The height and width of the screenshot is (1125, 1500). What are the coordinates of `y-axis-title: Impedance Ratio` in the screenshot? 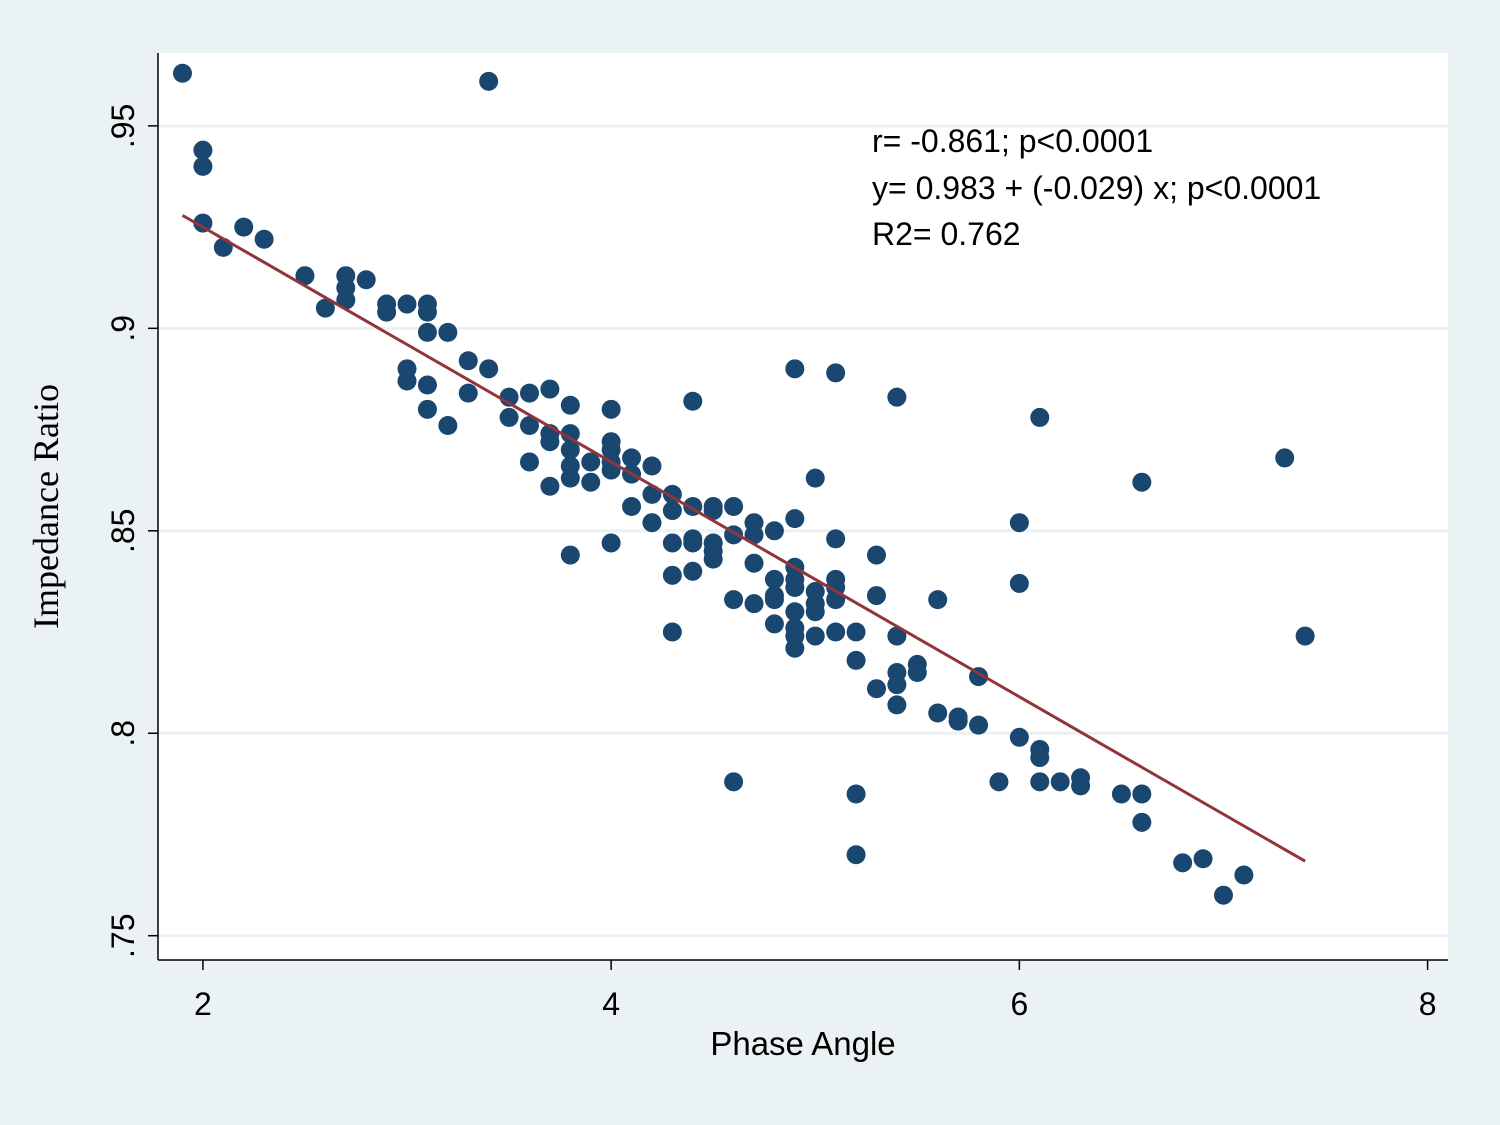 It's located at (46, 506).